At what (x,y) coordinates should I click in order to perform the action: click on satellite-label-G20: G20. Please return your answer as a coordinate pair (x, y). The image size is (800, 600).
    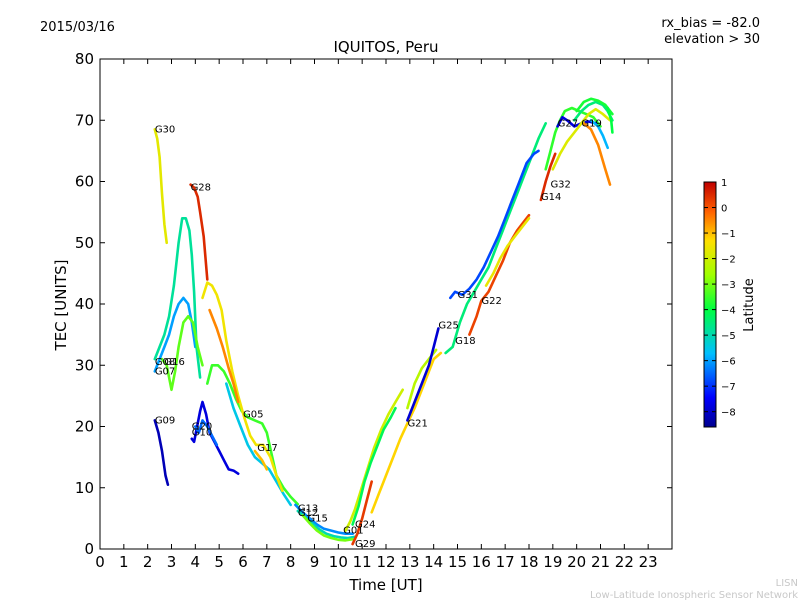
    Looking at the image, I should click on (202, 427).